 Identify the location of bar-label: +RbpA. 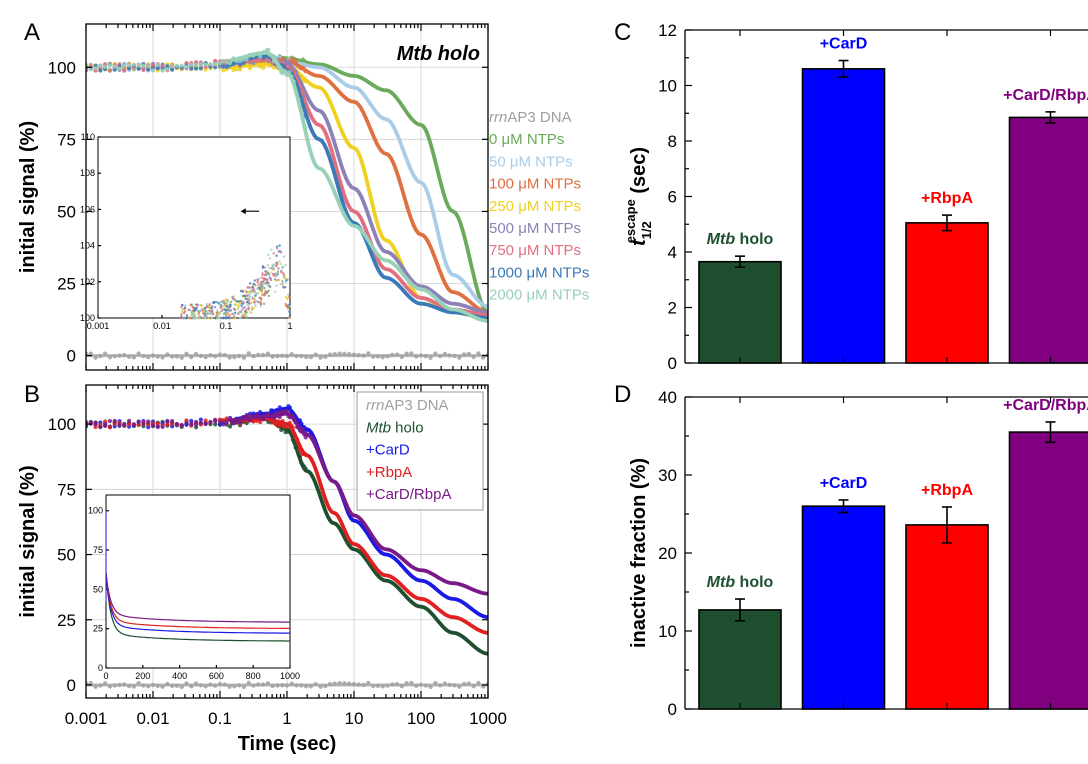
(947, 198).